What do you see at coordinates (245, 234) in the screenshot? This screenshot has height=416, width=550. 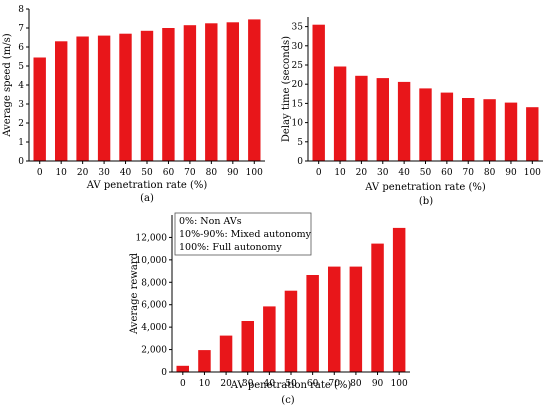 I see `legend-entry: 10%-90%: Mixed autonomy` at bounding box center [245, 234].